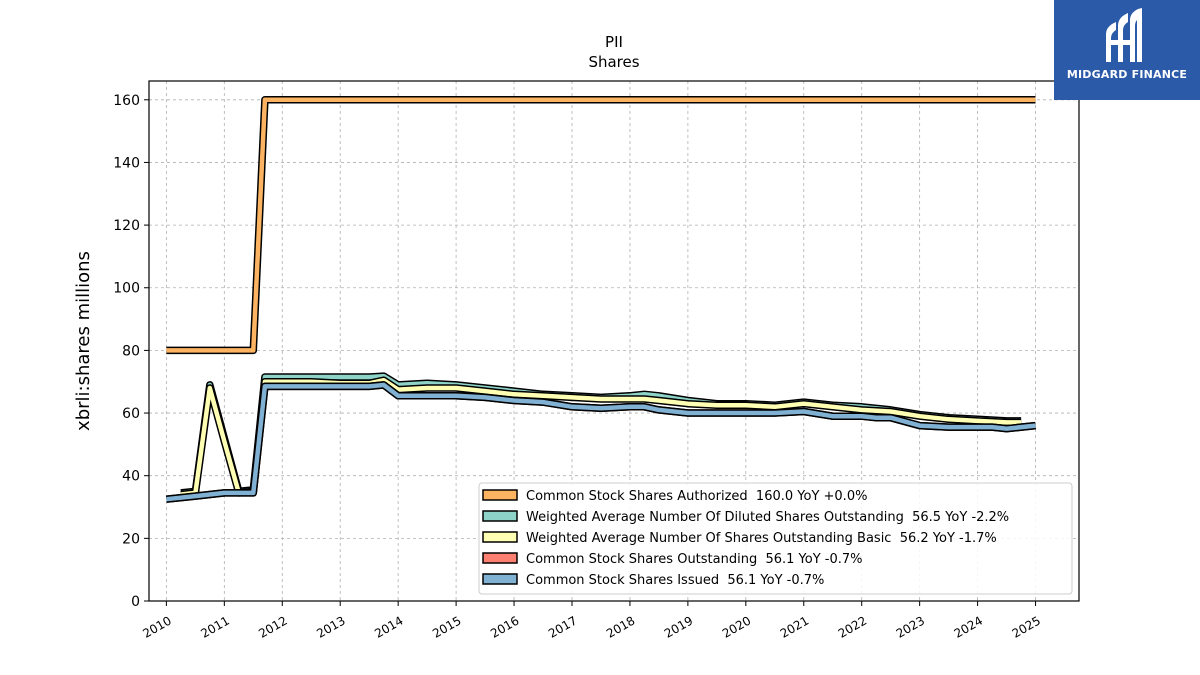  What do you see at coordinates (131, 477) in the screenshot?
I see `y-tick-label: 40` at bounding box center [131, 477].